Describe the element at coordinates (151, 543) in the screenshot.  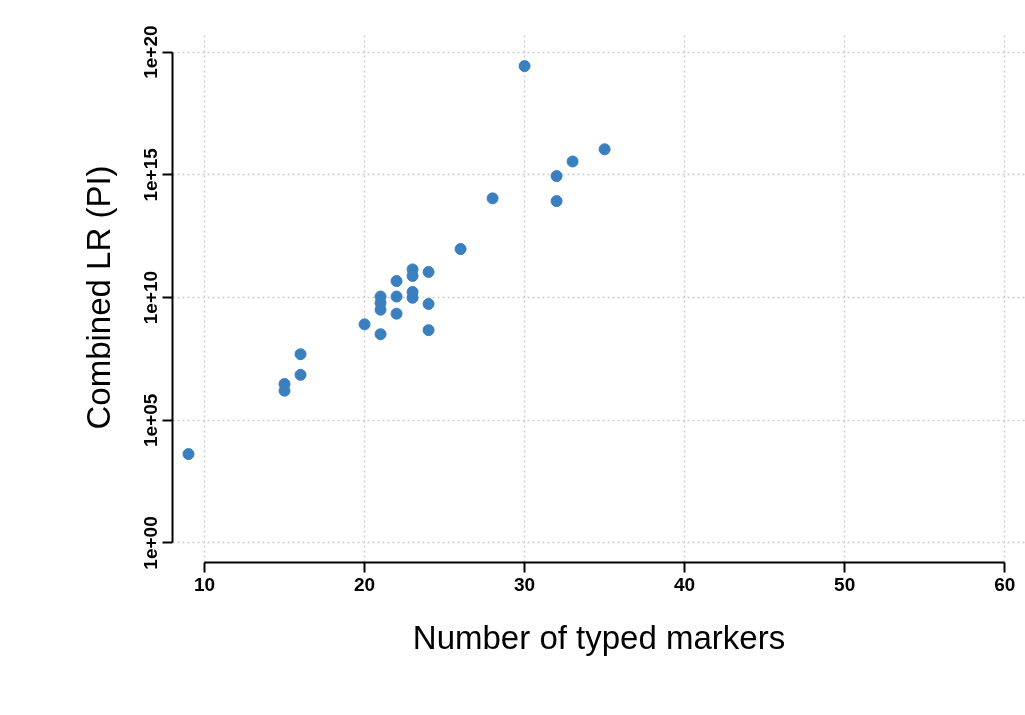
I see `y-tick-label: 1e+00` at that location.